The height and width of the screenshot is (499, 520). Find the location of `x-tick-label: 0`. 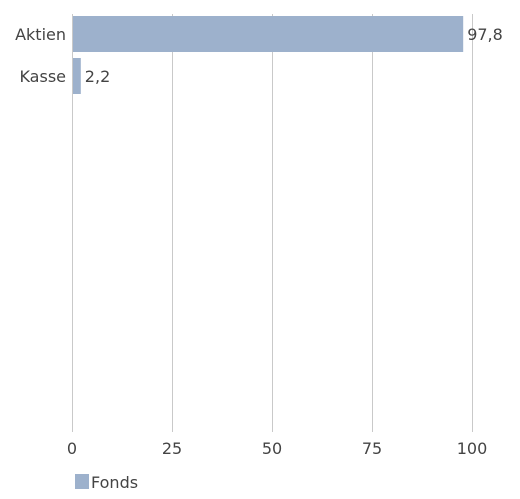

x-tick-label: 0 is located at coordinates (72, 448).